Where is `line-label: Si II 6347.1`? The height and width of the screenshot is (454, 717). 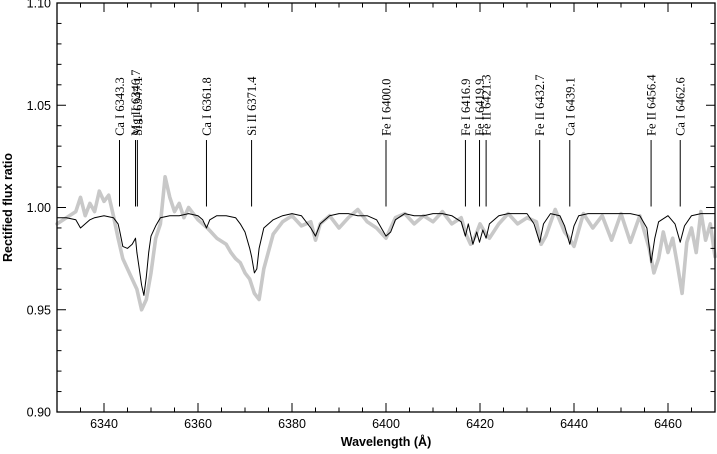 line-label: Si II 6347.1 is located at coordinates (138, 106).